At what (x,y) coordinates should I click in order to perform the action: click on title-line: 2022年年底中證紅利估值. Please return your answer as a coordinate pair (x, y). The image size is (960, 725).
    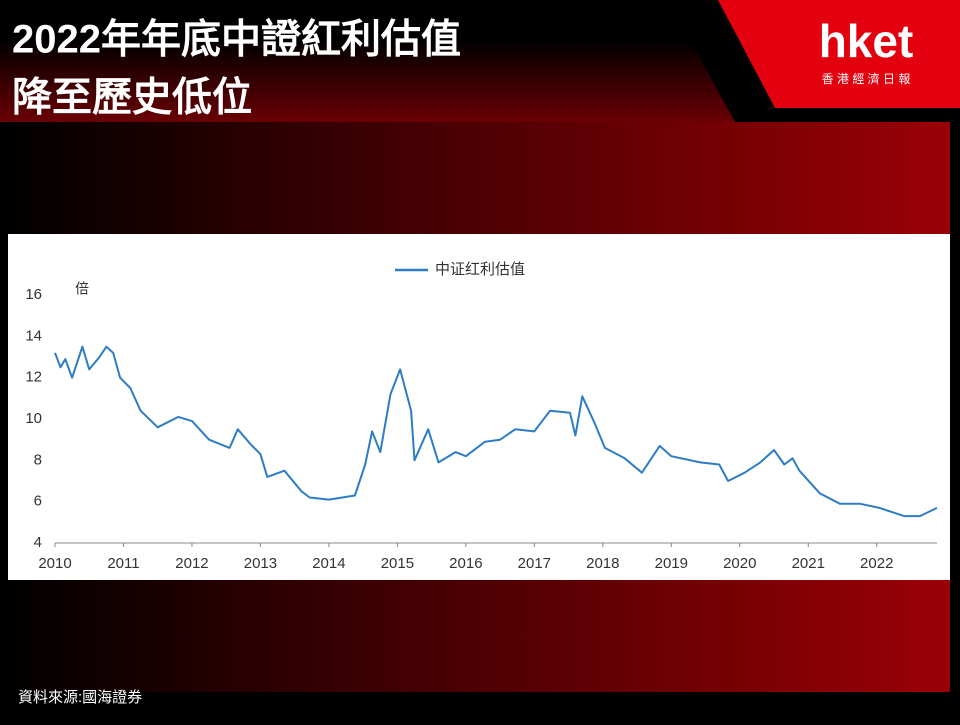
    Looking at the image, I should click on (236, 39).